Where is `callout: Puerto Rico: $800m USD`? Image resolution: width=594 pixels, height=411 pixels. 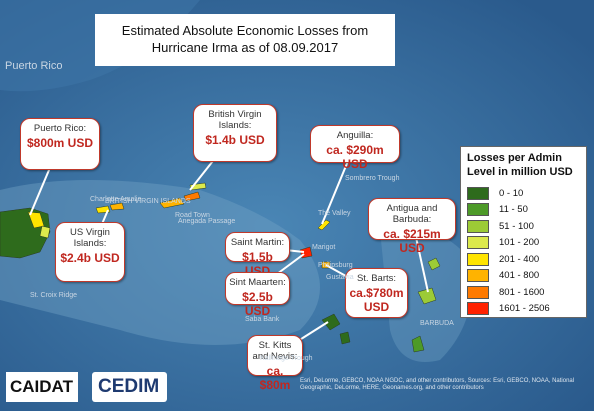 callout: Puerto Rico: $800m USD is located at coordinates (60, 144).